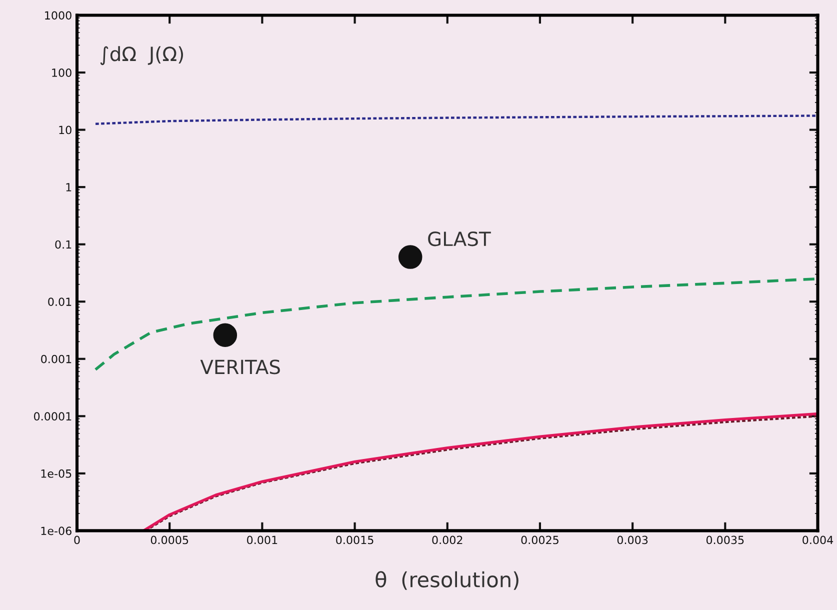  Describe the element at coordinates (632, 540) in the screenshot. I see `x-tick-label: 0.003` at that location.